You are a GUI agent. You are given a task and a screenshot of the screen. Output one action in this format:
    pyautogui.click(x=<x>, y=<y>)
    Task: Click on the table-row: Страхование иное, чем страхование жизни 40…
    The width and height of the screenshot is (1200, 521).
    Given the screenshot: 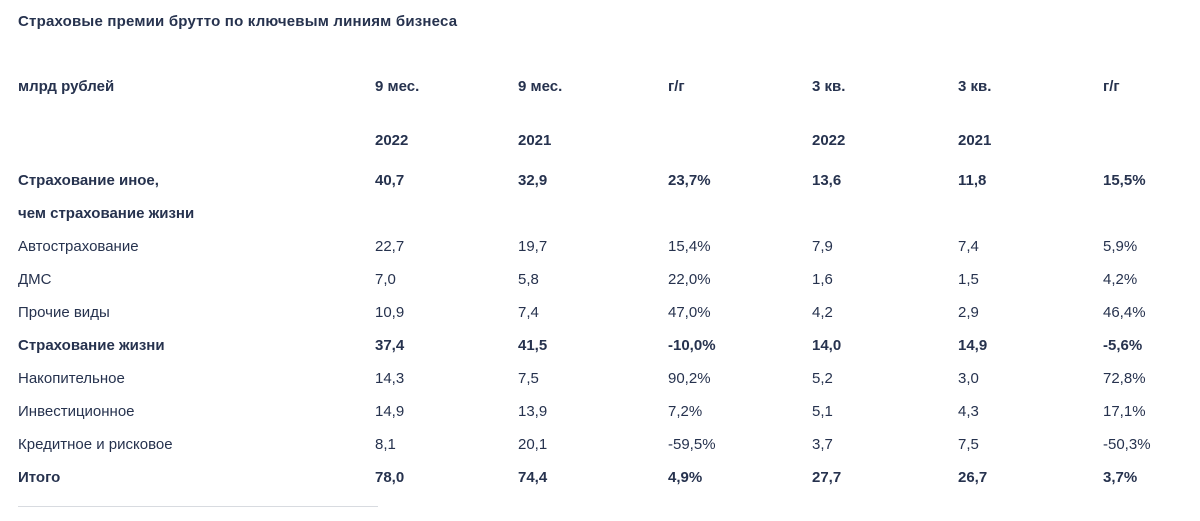 What is the action you would take?
    pyautogui.click(x=600, y=197)
    